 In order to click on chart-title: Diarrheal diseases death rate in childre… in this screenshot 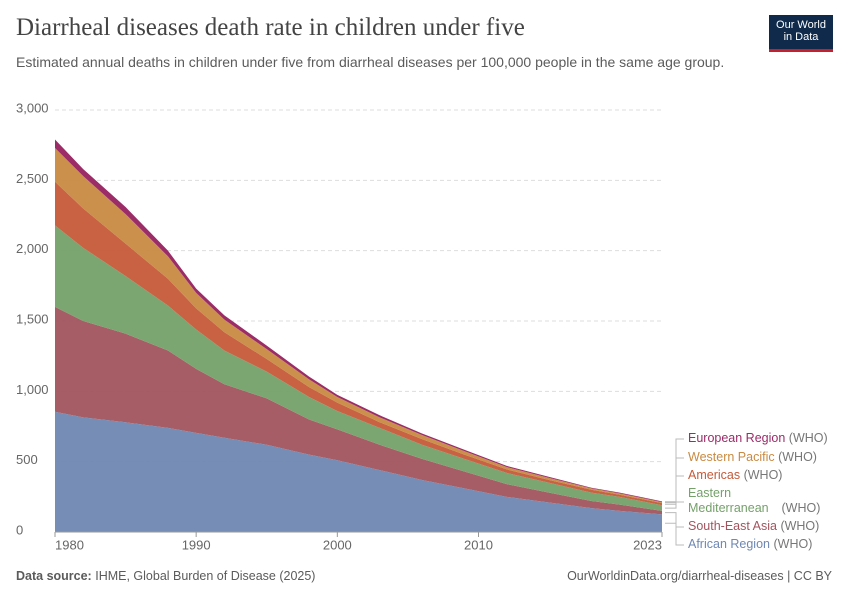, I will do `click(270, 27)`.